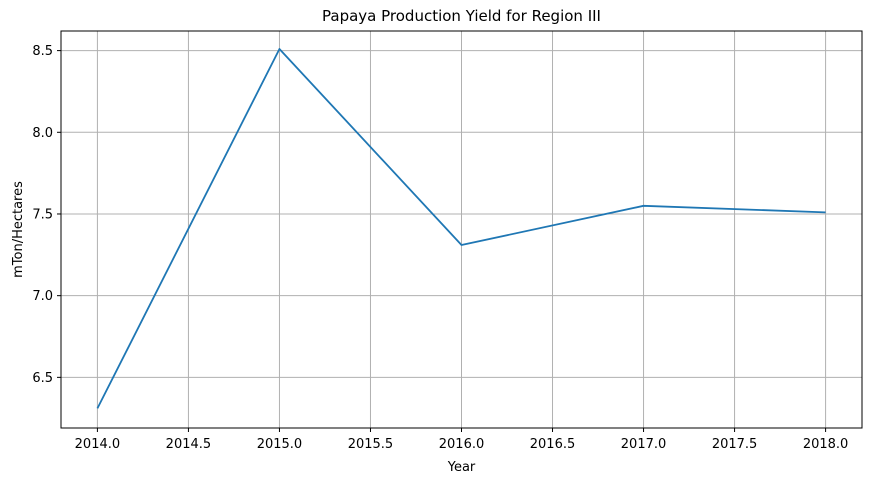 The image size is (871, 483). Describe the element at coordinates (644, 444) in the screenshot. I see `x-tick-label: 2017.0` at that location.